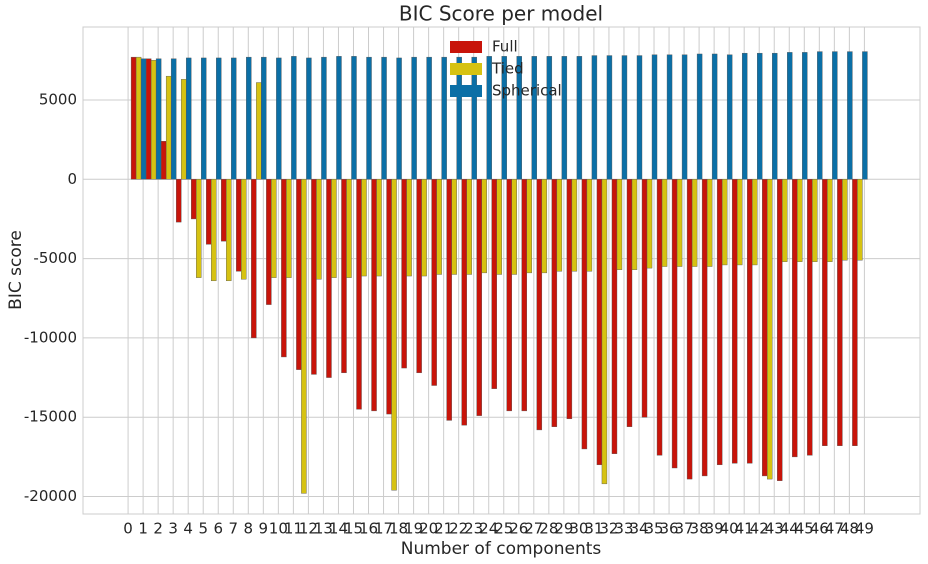 This screenshot has height=564, width=928. Describe the element at coordinates (413, 529) in the screenshot. I see `x-tick-label: 19` at that location.